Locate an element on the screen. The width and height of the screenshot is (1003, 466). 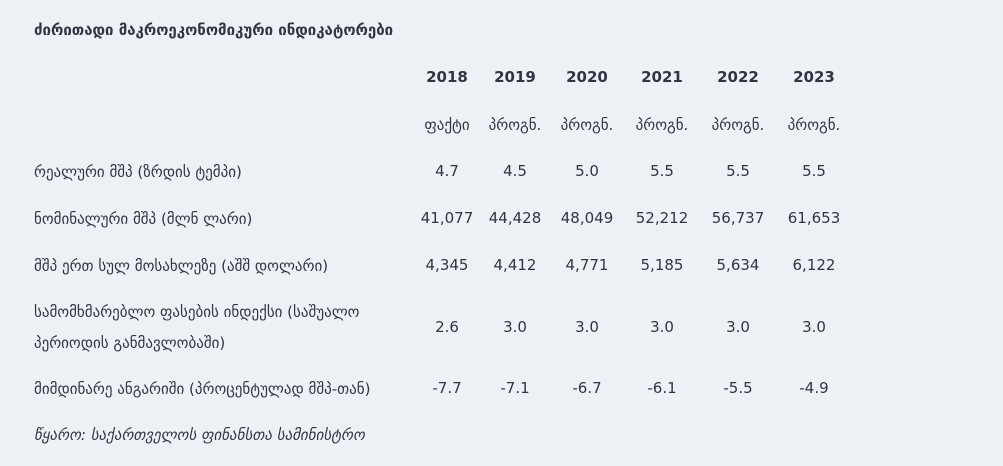
table-cell: -7.1 is located at coordinates (515, 388).